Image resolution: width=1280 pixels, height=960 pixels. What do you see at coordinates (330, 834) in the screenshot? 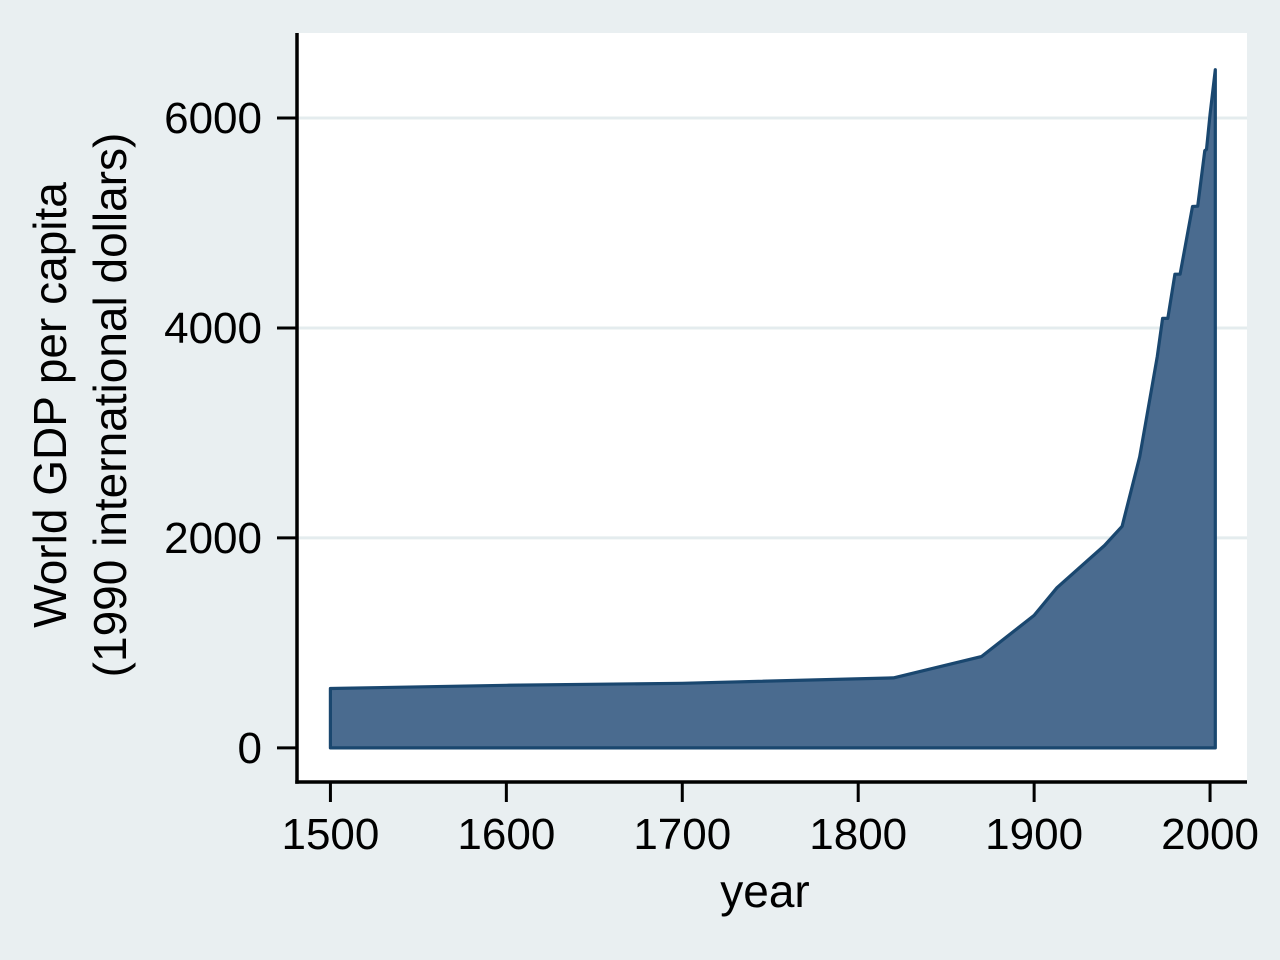
I see `x-tick-label-1500: 1500` at bounding box center [330, 834].